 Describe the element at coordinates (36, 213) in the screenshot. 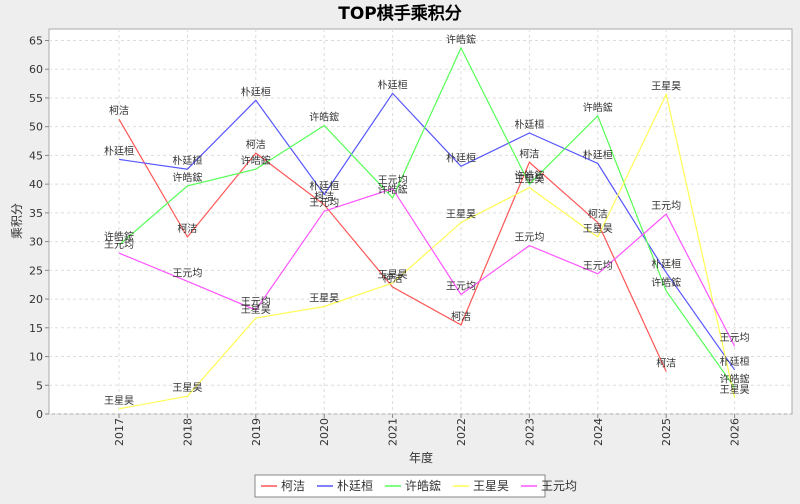

I see `y-tick-label: 35` at that location.